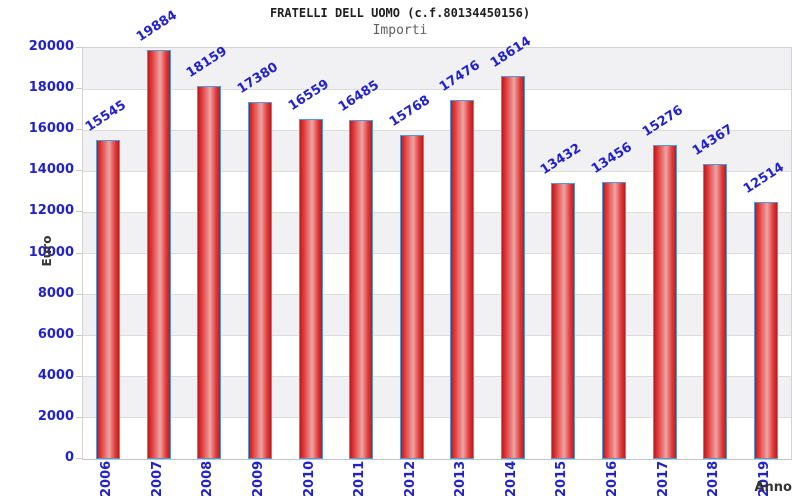  What do you see at coordinates (51, 129) in the screenshot?
I see `y-tick-label: 16000` at bounding box center [51, 129].